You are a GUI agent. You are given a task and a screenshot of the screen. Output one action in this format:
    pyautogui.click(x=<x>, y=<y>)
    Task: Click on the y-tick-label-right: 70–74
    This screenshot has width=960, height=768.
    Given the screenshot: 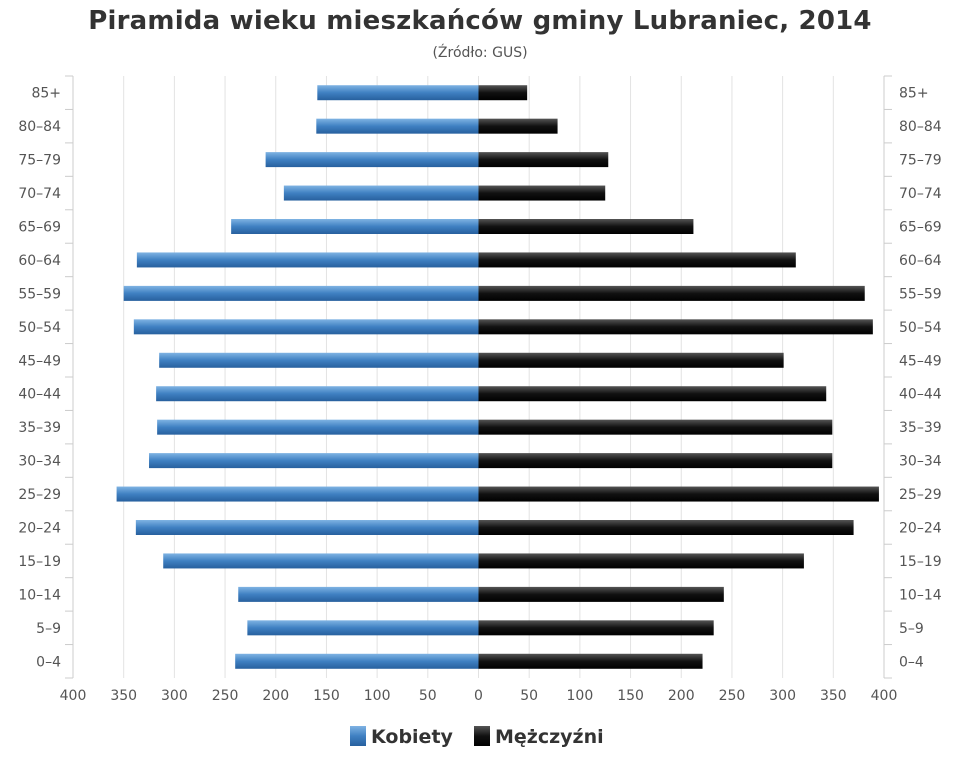 What is the action you would take?
    pyautogui.click(x=920, y=194)
    